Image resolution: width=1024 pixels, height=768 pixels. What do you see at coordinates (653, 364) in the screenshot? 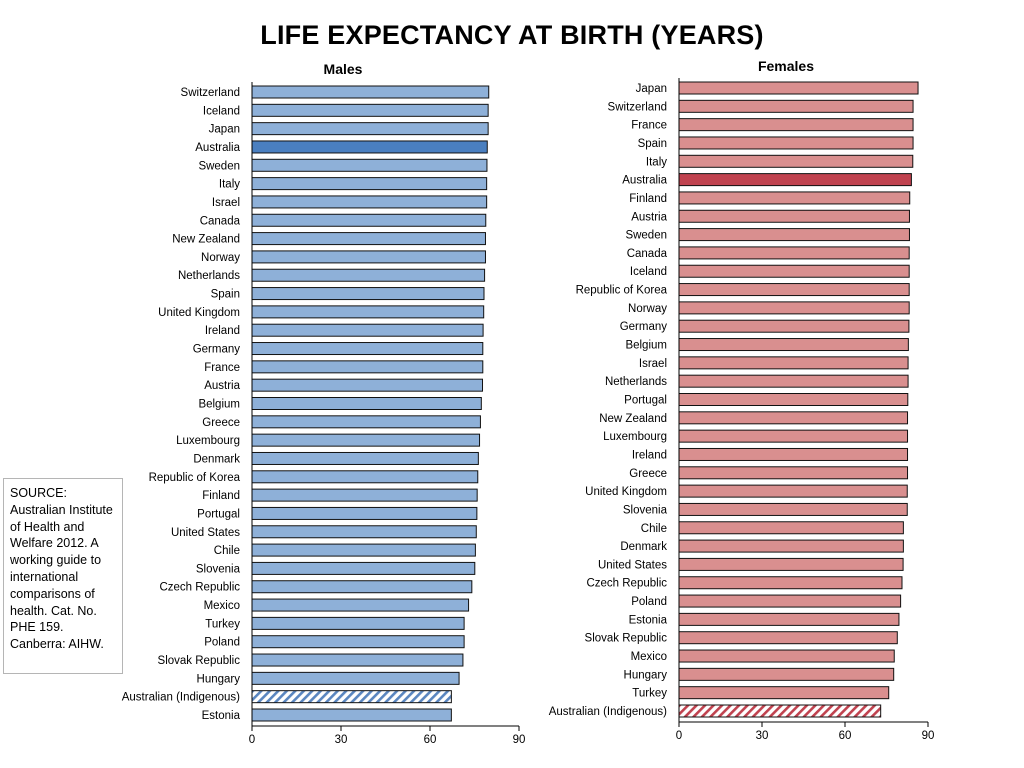
I see `female-category-label: Israel` at bounding box center [653, 364].